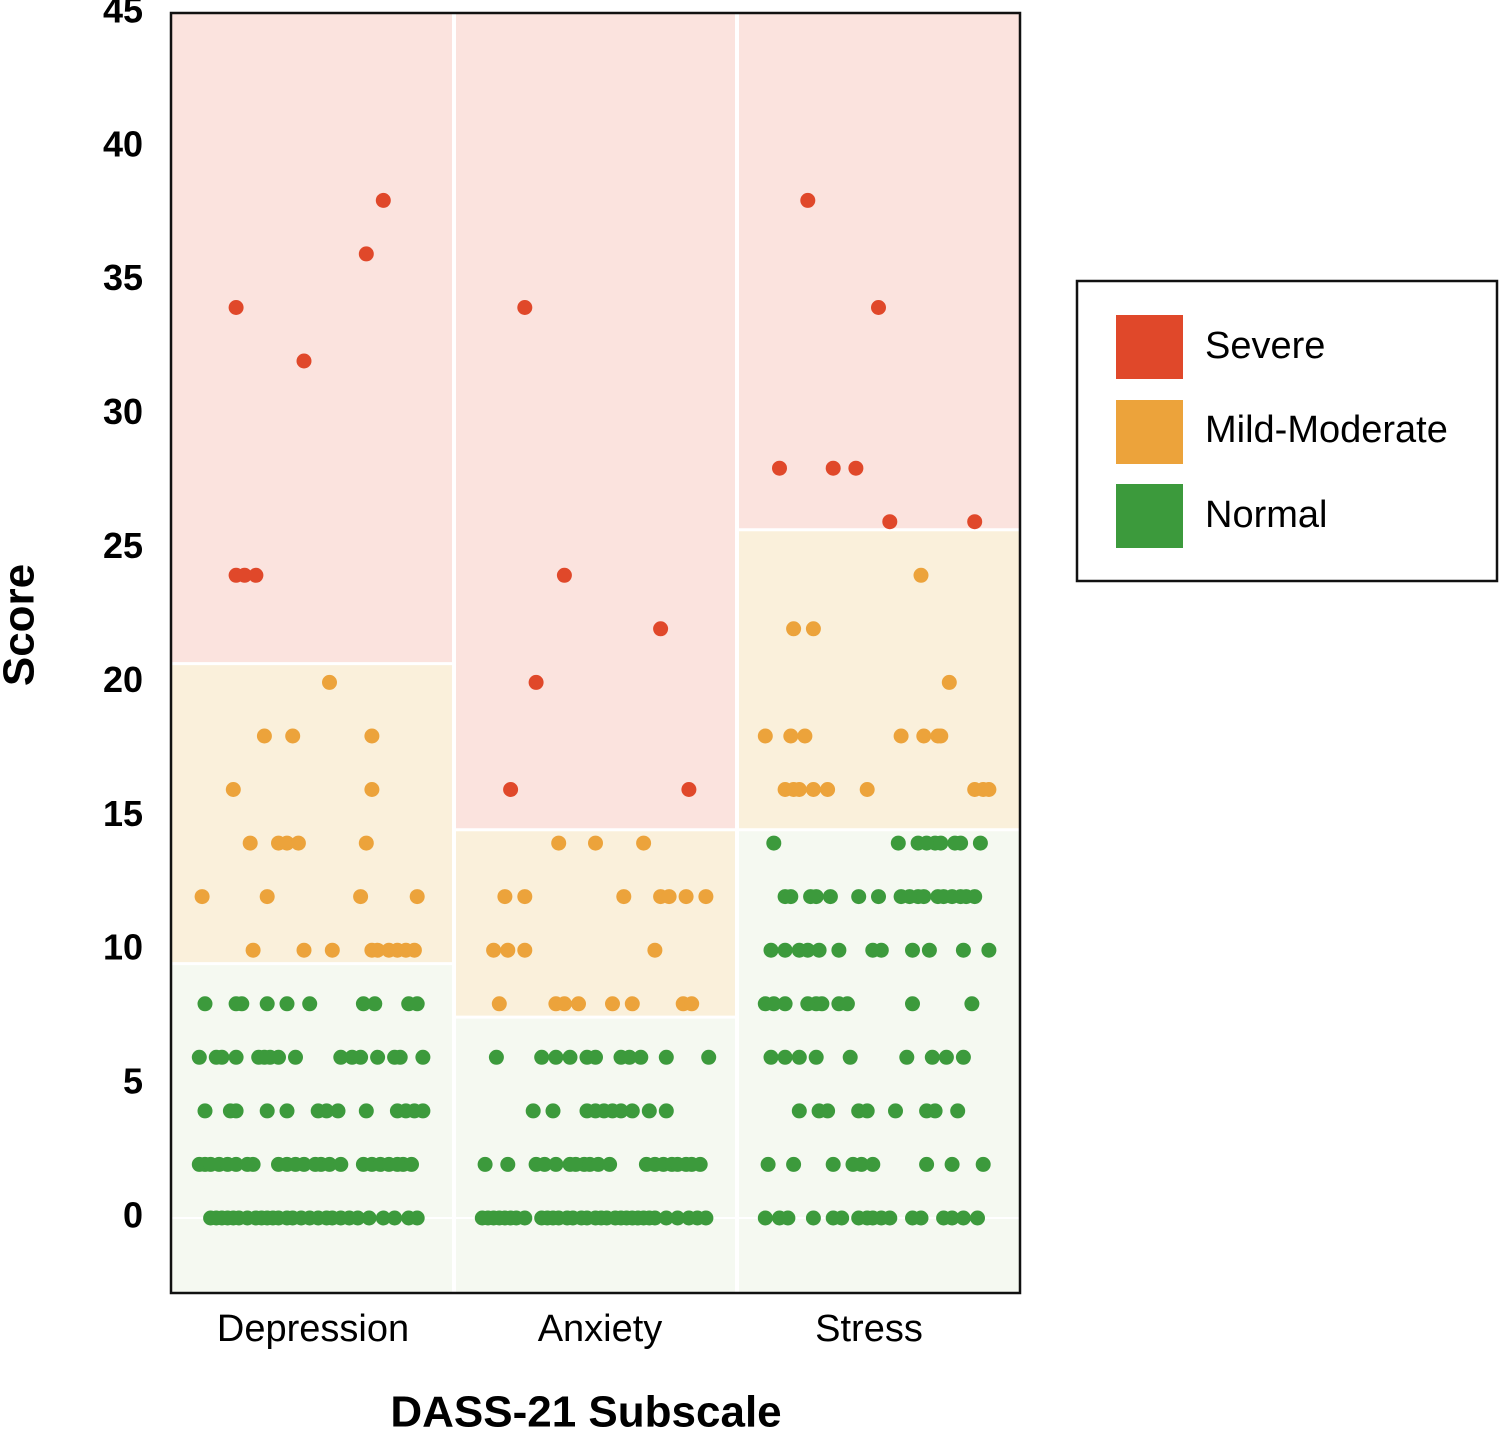 This screenshot has width=1499, height=1434. Describe the element at coordinates (1266, 515) in the screenshot. I see `legend-label-normal: Normal` at that location.